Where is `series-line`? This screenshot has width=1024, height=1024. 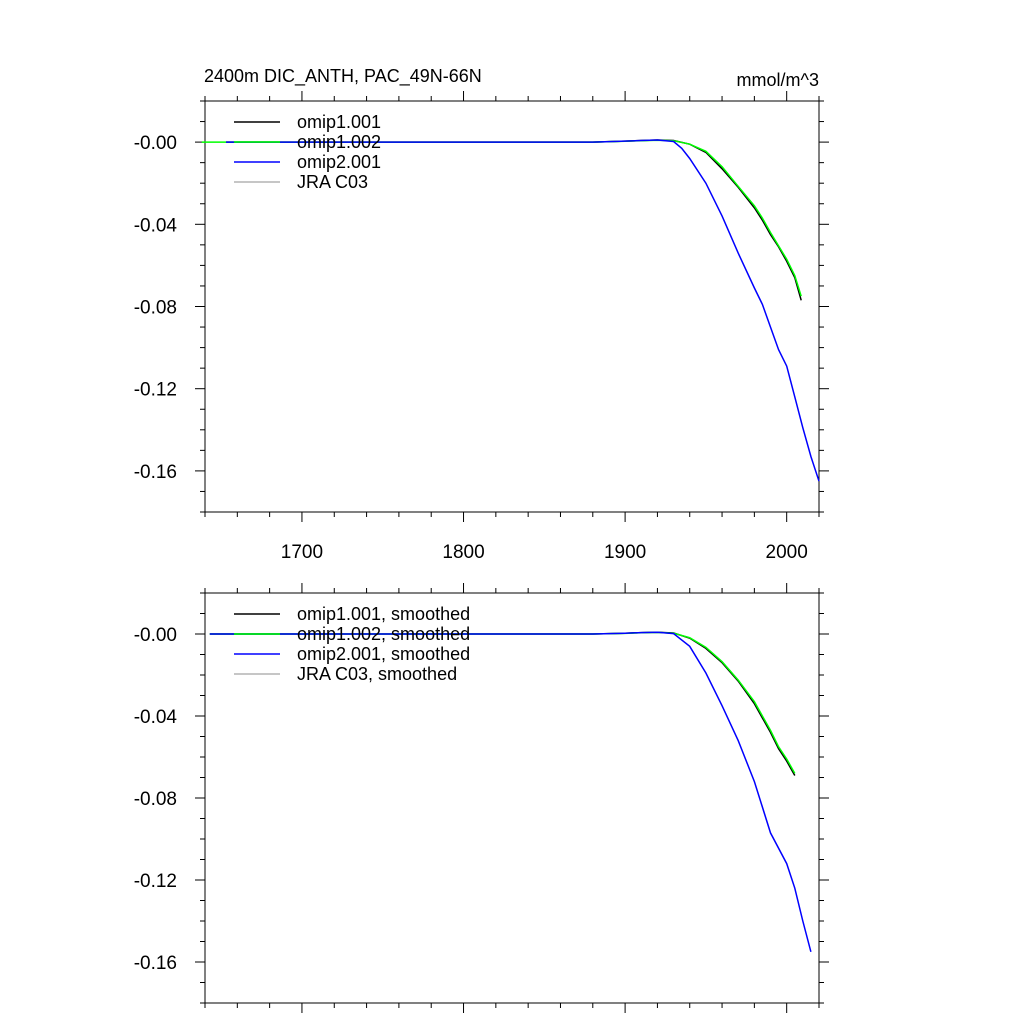 series-line is located at coordinates (501, 218).